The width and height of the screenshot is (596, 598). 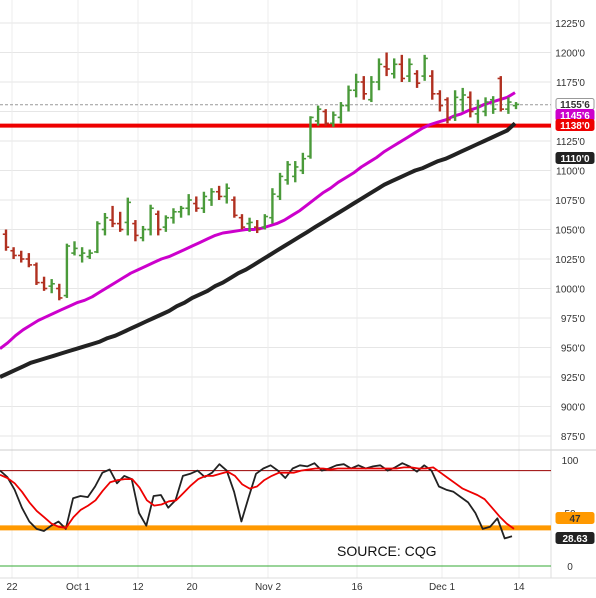 What do you see at coordinates (570, 201) in the screenshot?
I see `y-tick-label: 1075'0` at bounding box center [570, 201].